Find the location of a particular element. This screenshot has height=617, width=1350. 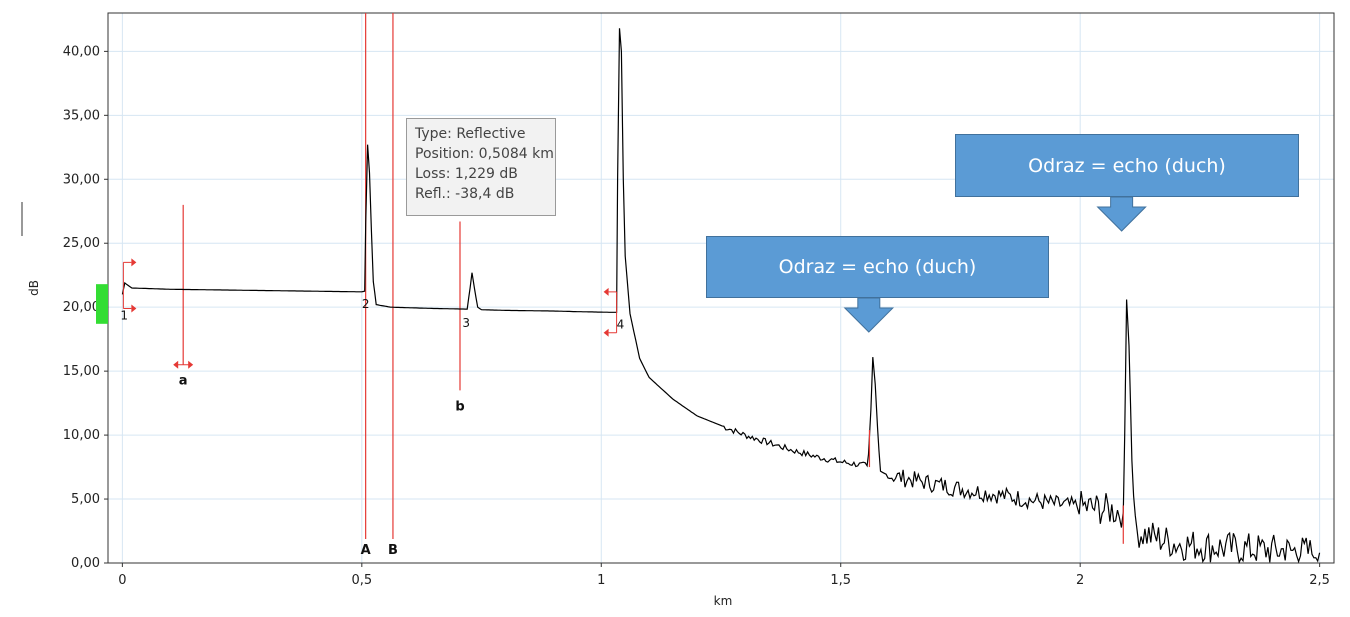

event-4-label: 4 is located at coordinates (621, 324).